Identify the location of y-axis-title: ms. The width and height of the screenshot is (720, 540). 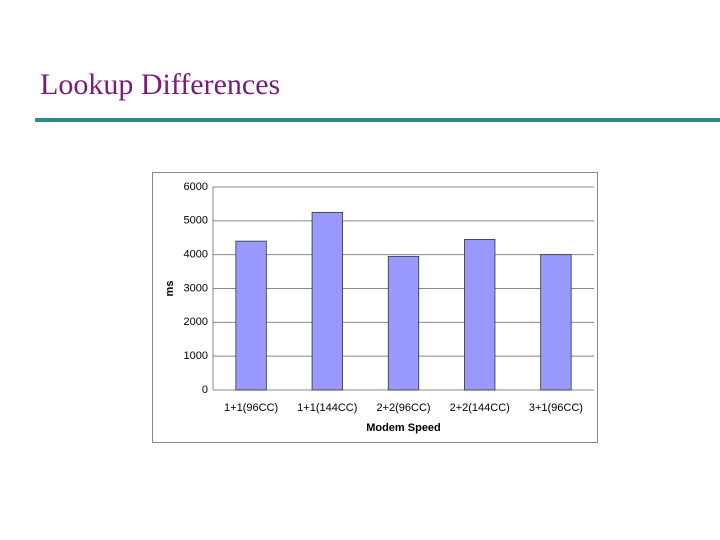
(170, 289).